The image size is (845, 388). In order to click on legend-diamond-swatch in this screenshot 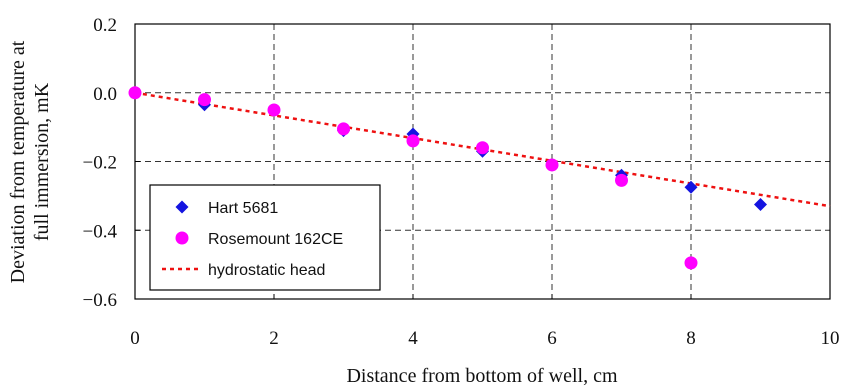, I will do `click(182, 207)`.